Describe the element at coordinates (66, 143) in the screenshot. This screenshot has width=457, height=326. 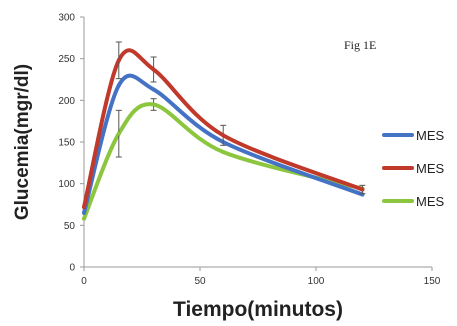
I see `y-tick-label: 150` at that location.